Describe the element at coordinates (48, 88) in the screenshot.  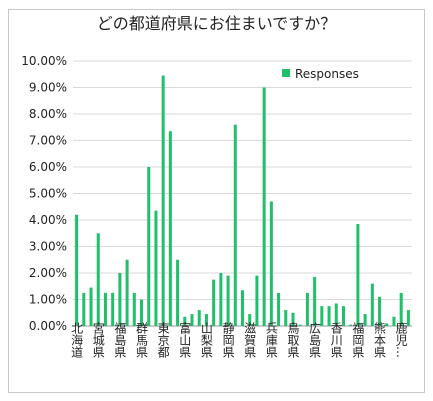
I see `y-tick-label: 9.00%` at that location.